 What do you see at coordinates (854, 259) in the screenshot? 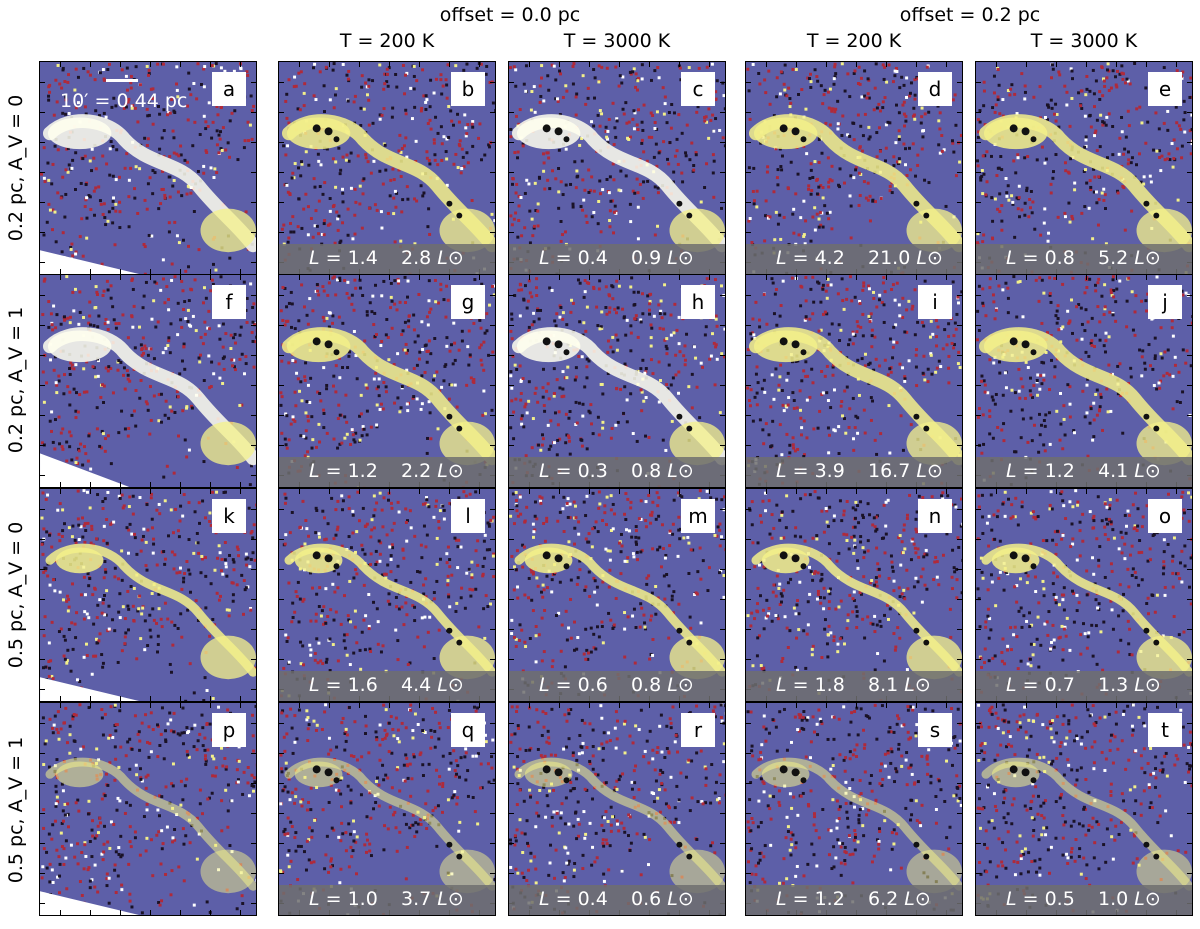
I see `luminosity-bar: L = 4.2 21.0 L⊙` at bounding box center [854, 259].